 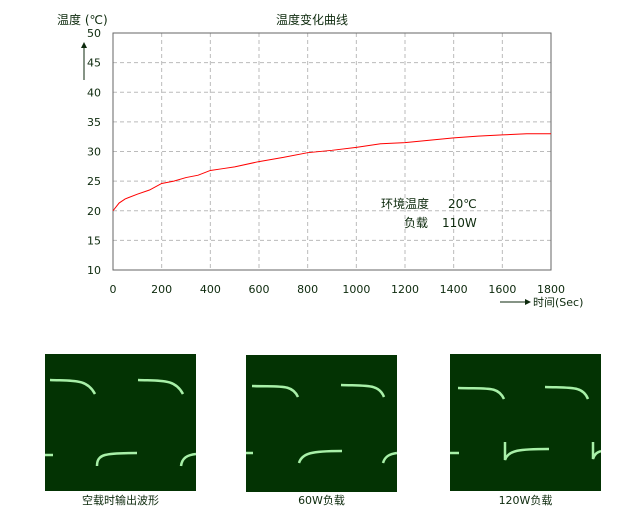 What do you see at coordinates (356, 289) in the screenshot?
I see `x-tick-label: 1000` at bounding box center [356, 289].